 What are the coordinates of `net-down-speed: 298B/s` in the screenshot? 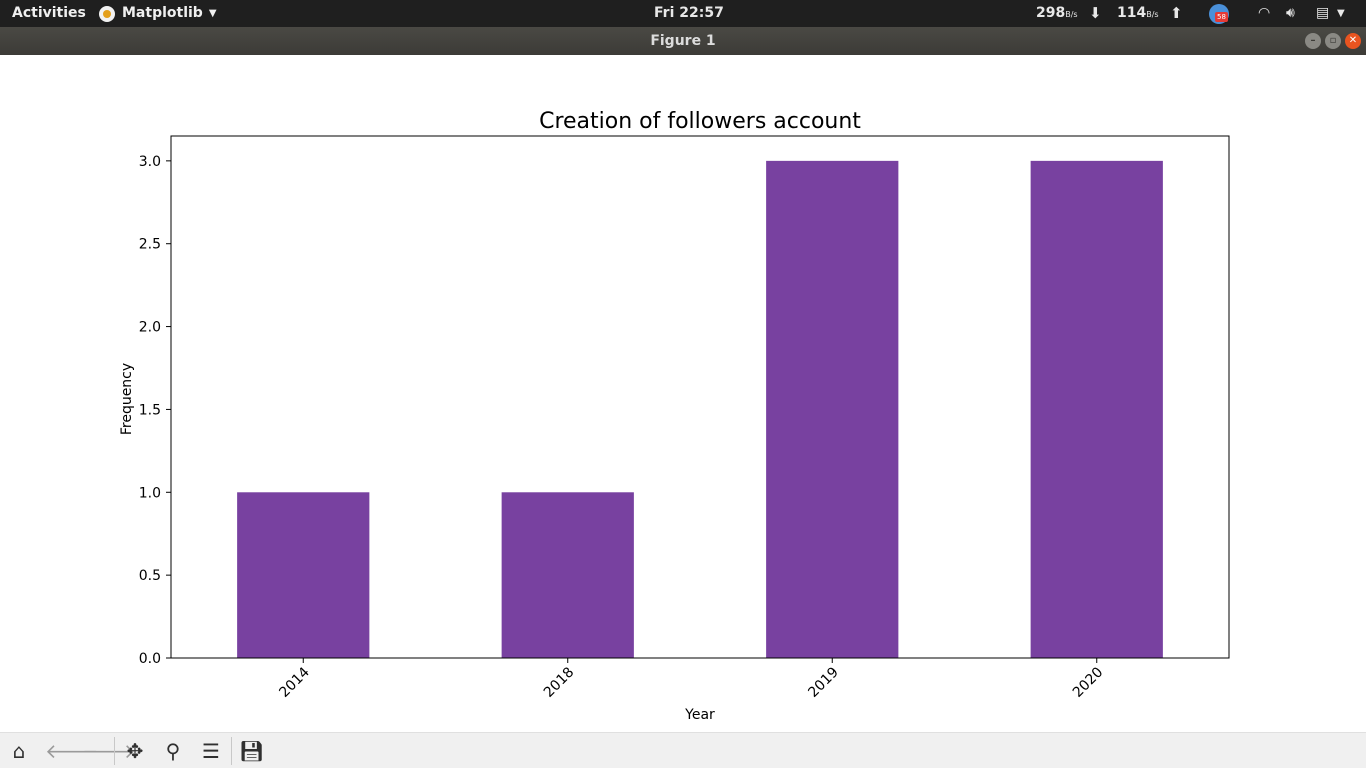 It's located at (1057, 13).